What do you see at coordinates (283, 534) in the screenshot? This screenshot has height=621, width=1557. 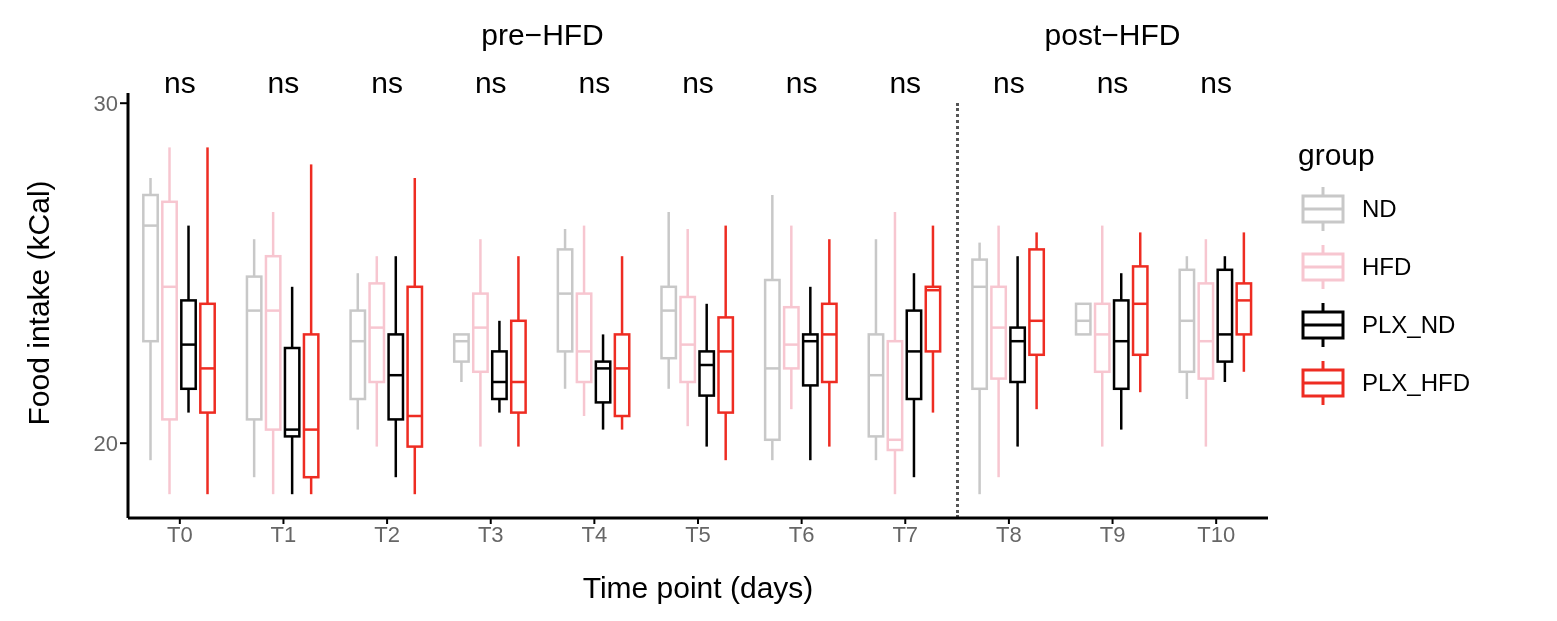 I see `x-tick-label: T1` at bounding box center [283, 534].